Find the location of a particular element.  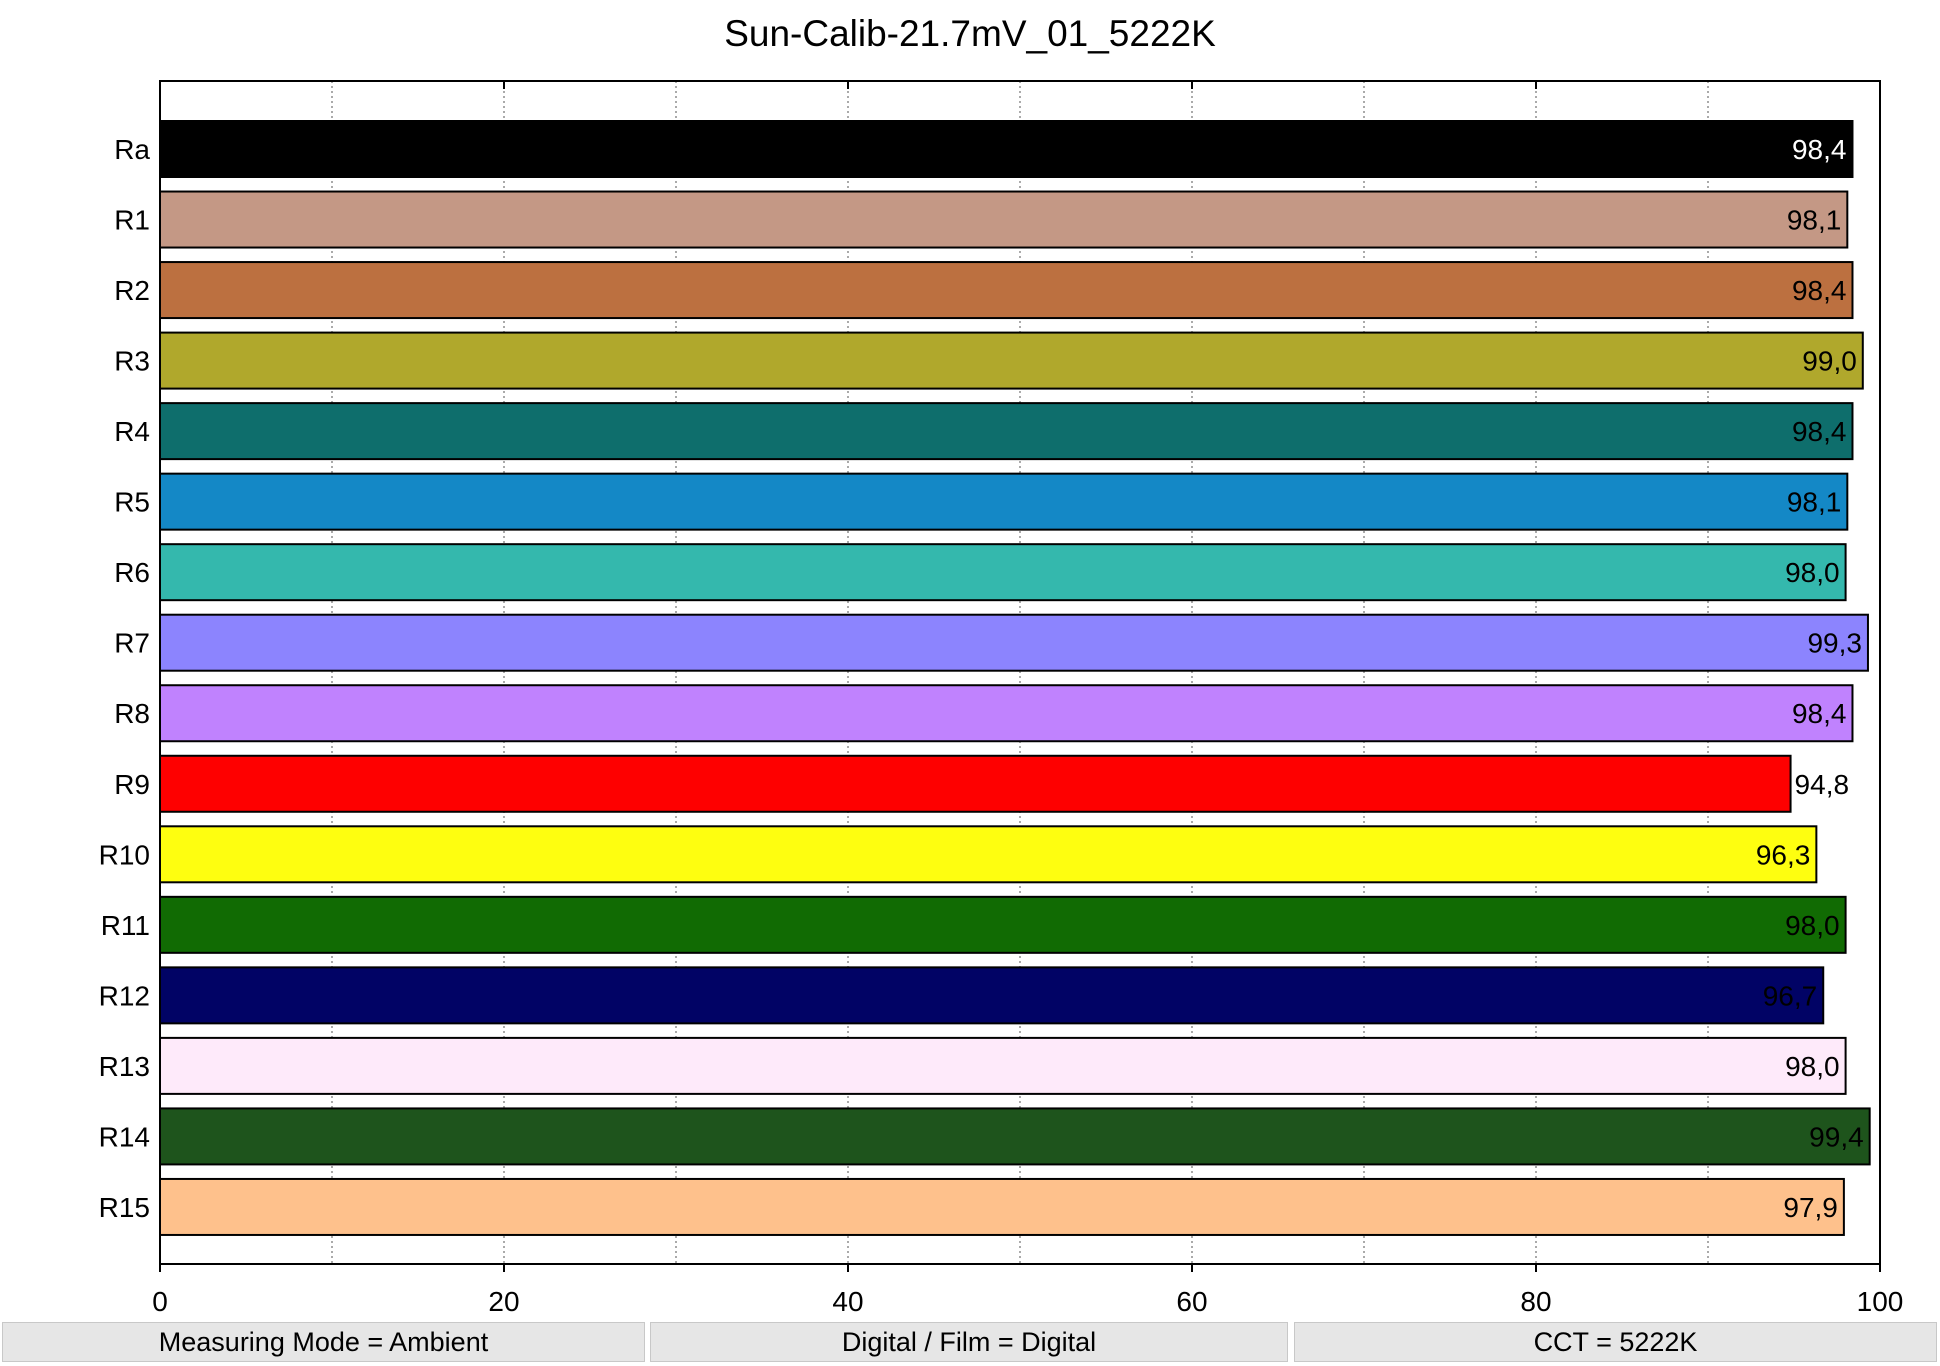

category-label: R7 is located at coordinates (132, 643).